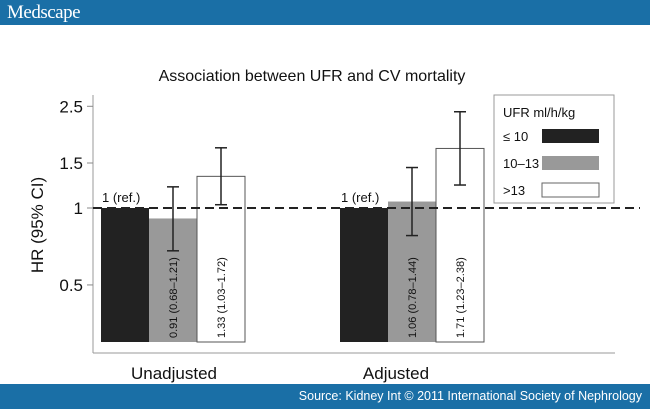 This screenshot has width=650, height=409. What do you see at coordinates (539, 112) in the screenshot?
I see `legend-title: UFR ml/h/kg` at bounding box center [539, 112].